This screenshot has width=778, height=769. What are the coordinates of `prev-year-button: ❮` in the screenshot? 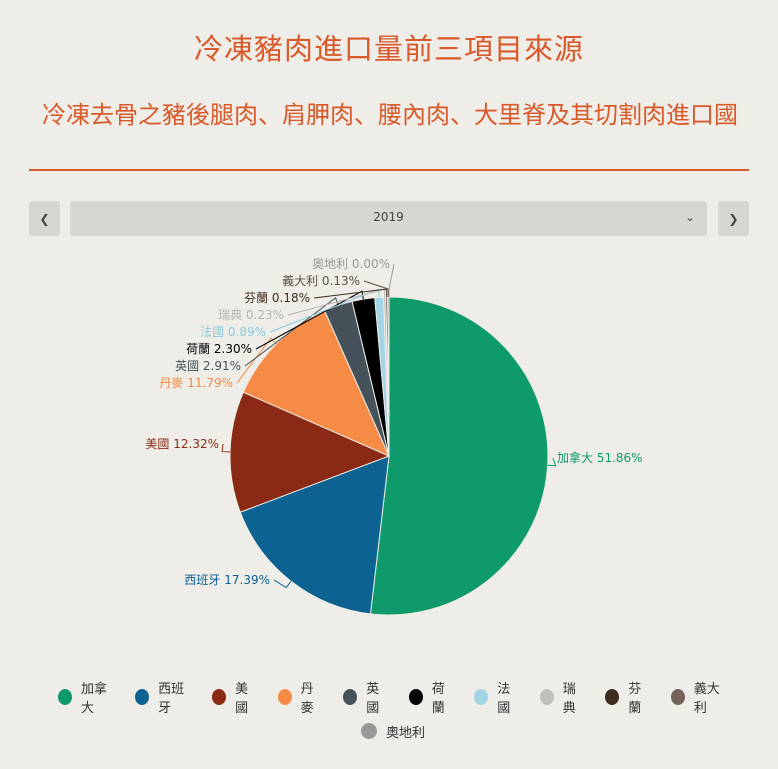 It's located at (44, 218).